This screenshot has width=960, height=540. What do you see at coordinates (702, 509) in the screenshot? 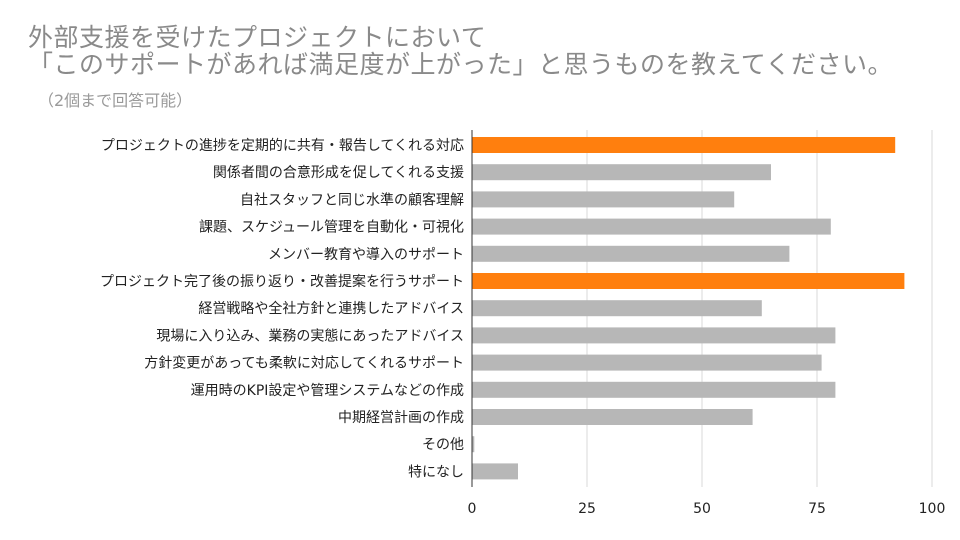
I see `x-tick-label: 50` at bounding box center [702, 509].